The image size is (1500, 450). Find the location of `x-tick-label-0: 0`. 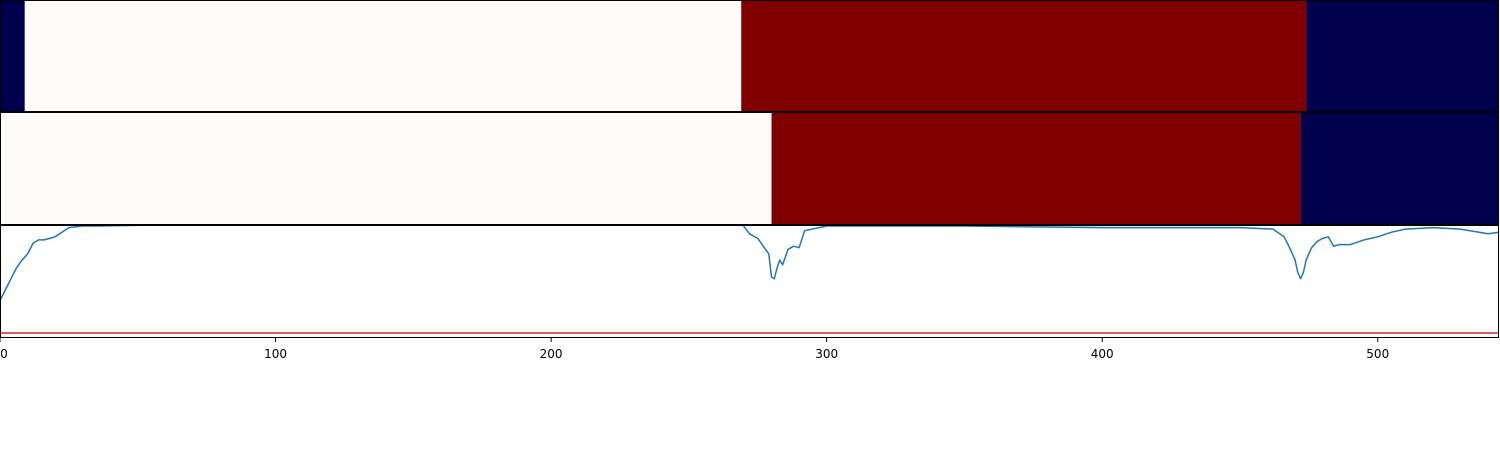

x-tick-label-0: 0 is located at coordinates (4, 354).